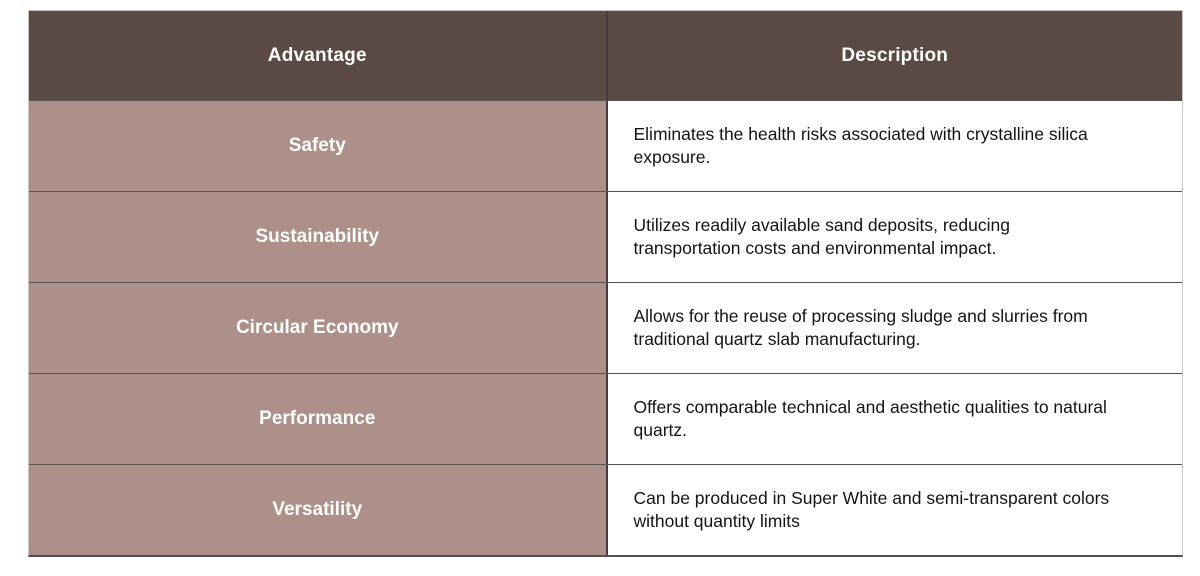 The image size is (1200, 576). I want to click on advantage-cell: Sustainability, so click(317, 237).